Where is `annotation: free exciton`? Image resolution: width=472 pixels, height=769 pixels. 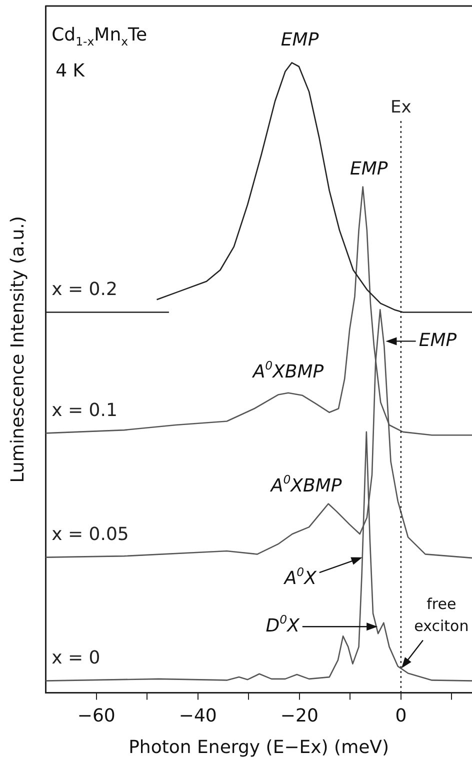 annotation: free exciton is located at coordinates (441, 615).